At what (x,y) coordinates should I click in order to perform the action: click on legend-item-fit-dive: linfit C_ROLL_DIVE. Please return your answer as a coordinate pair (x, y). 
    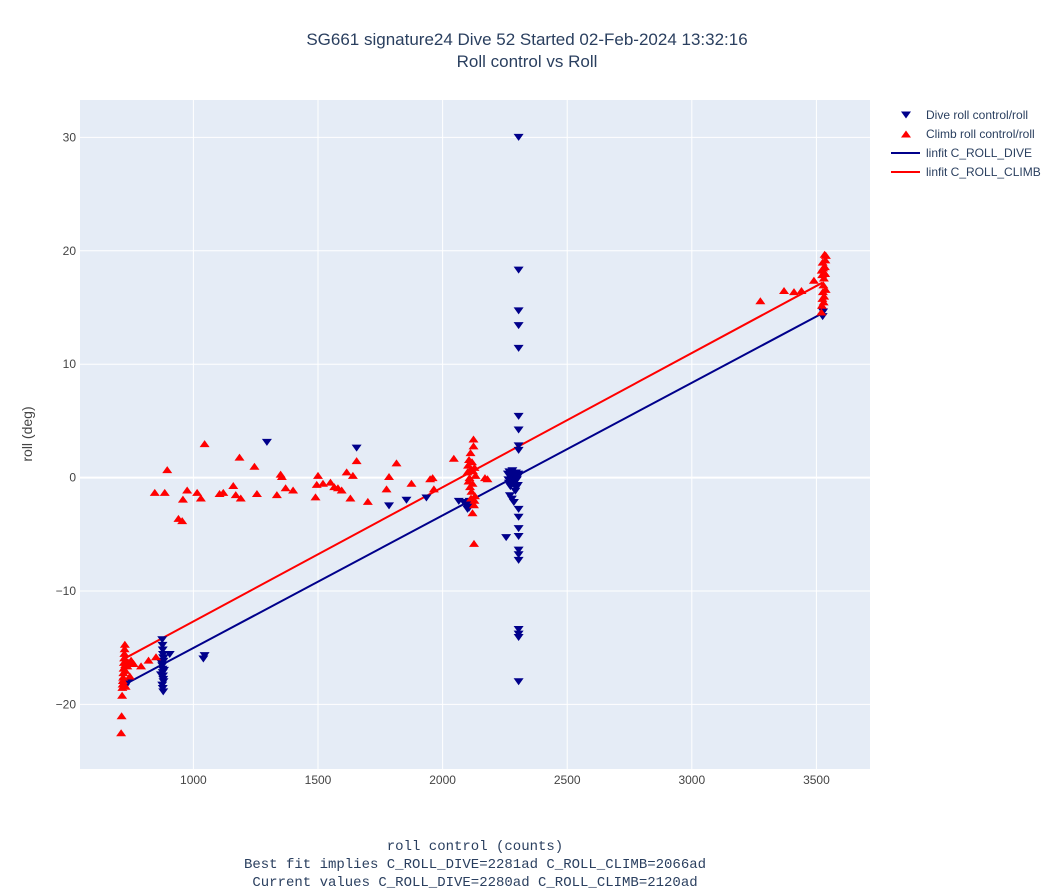
    Looking at the image, I should click on (961, 153).